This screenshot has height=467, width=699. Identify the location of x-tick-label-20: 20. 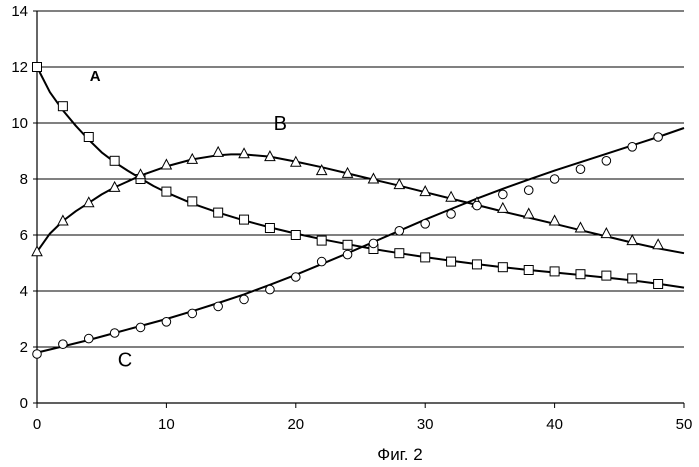
(295, 424).